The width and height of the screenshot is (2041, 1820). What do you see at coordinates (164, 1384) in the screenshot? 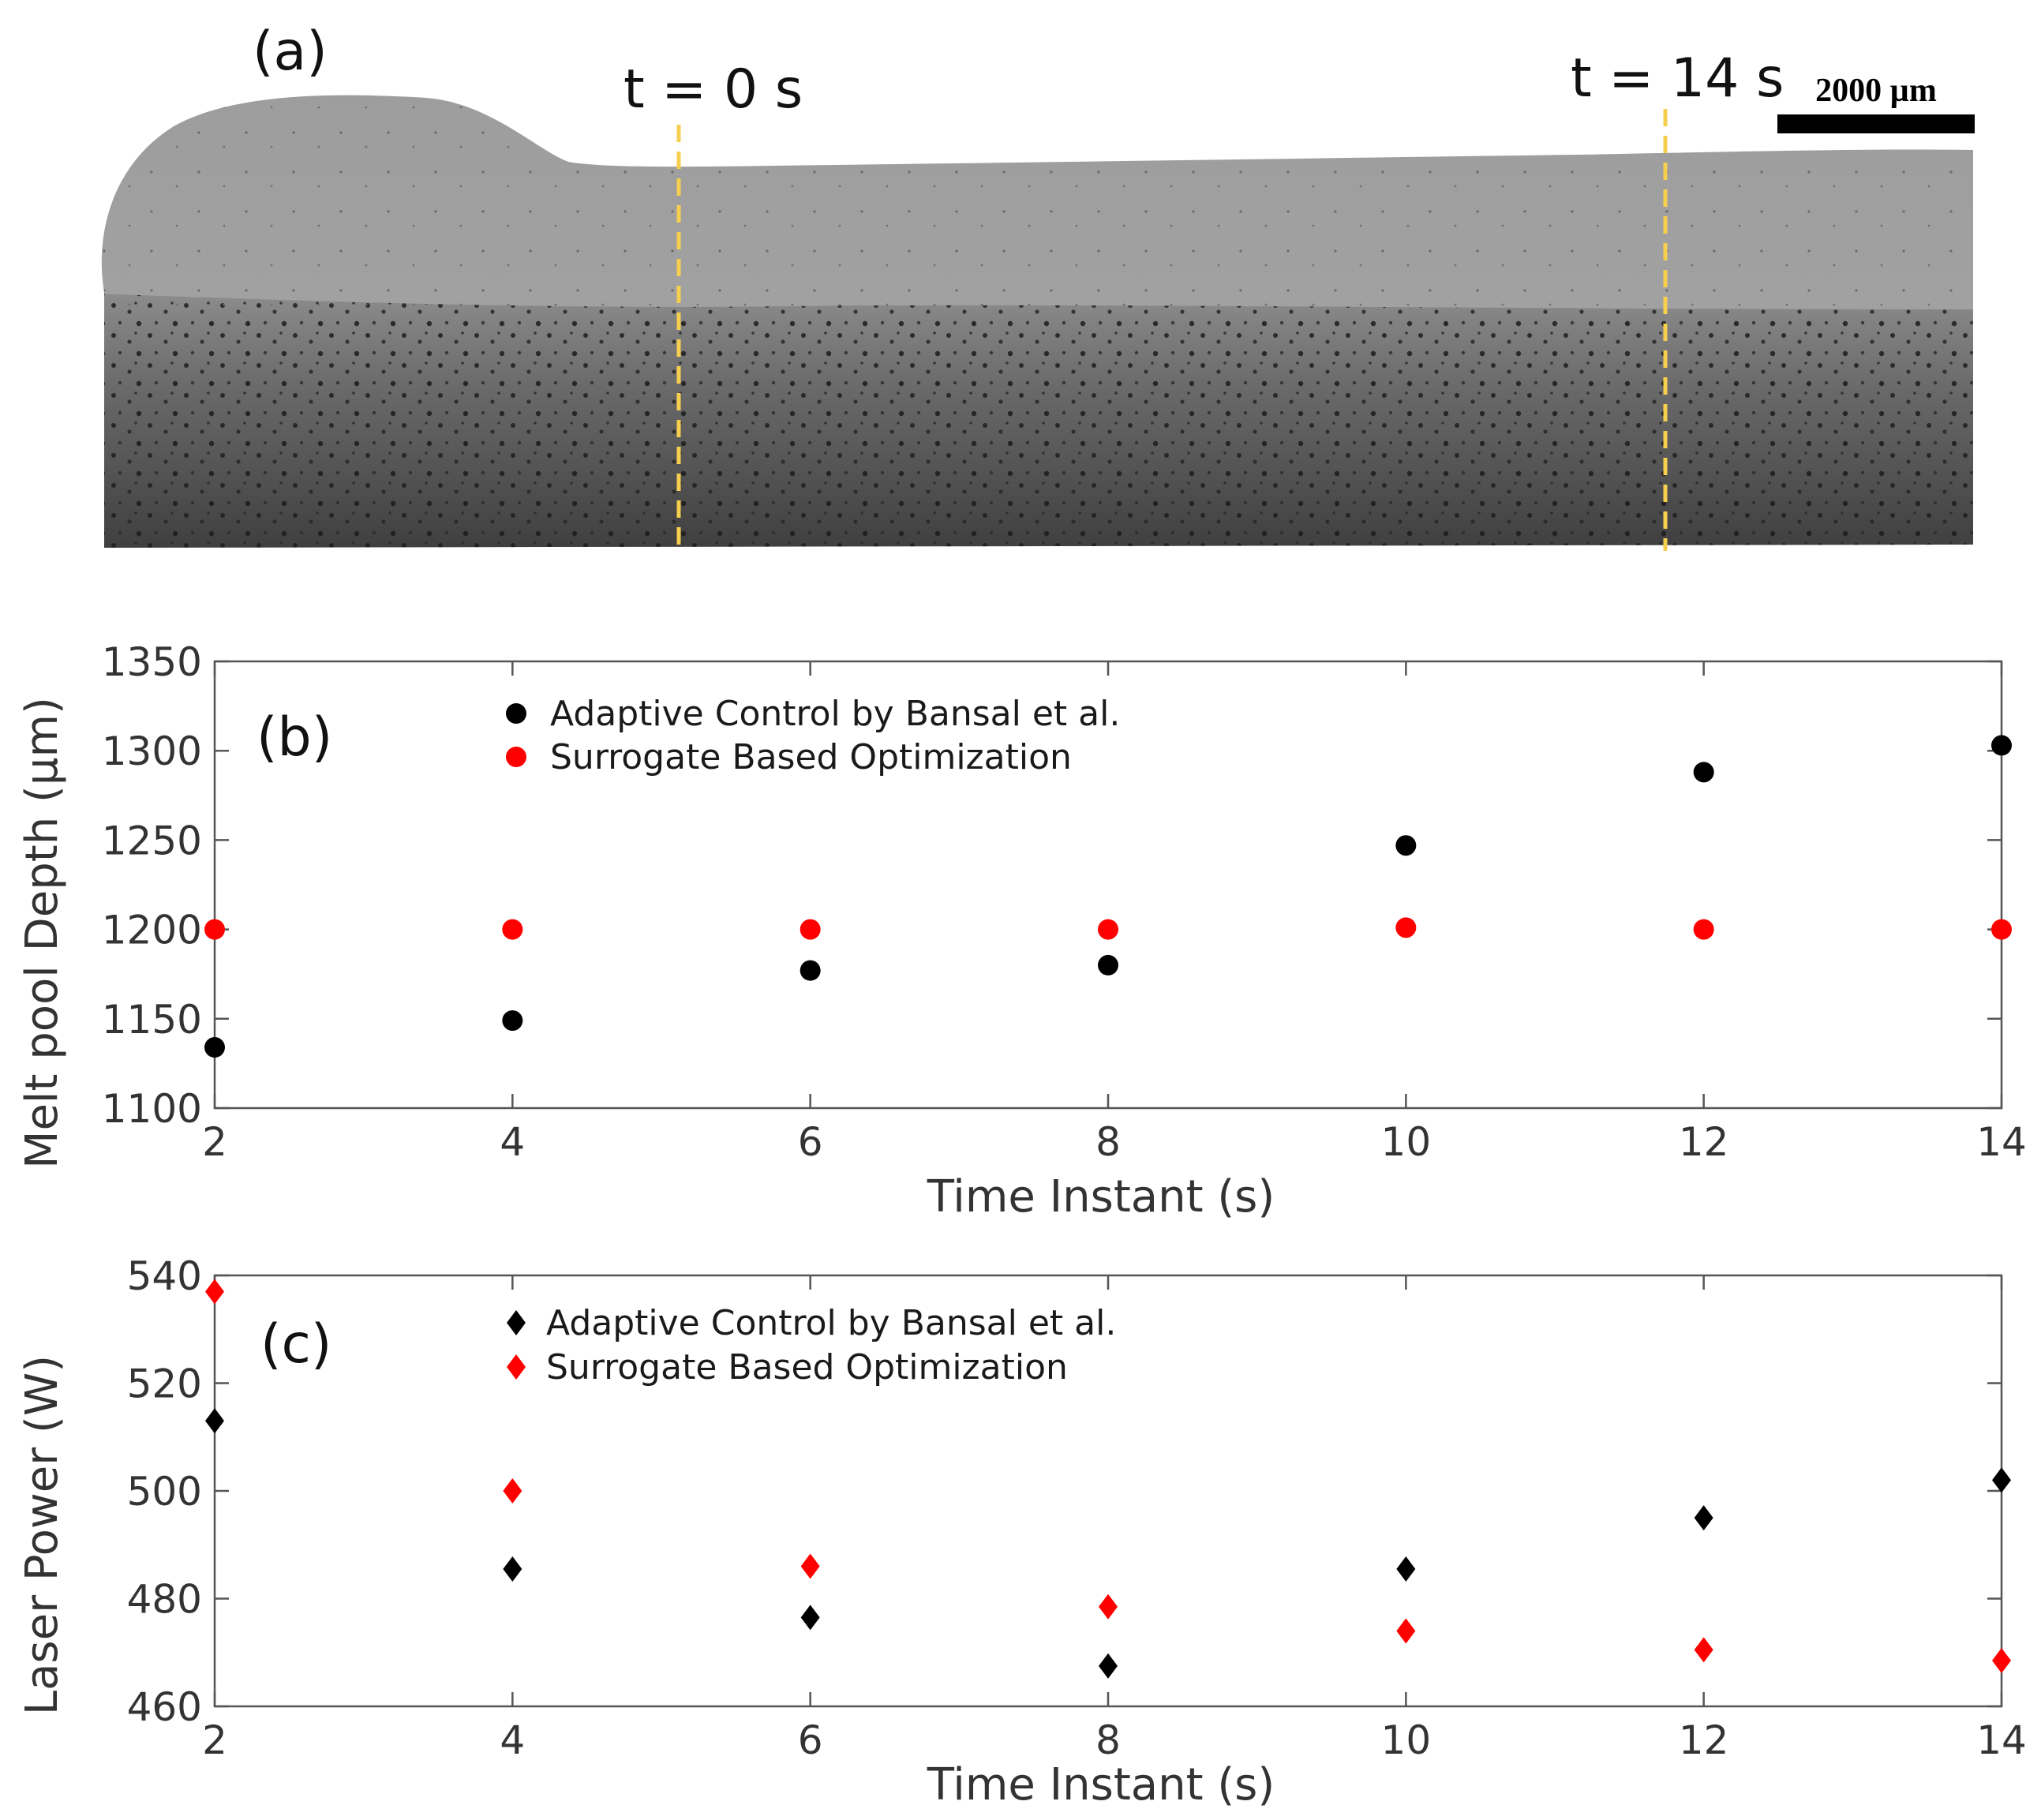
I see `y-tick-label: 520` at bounding box center [164, 1384].